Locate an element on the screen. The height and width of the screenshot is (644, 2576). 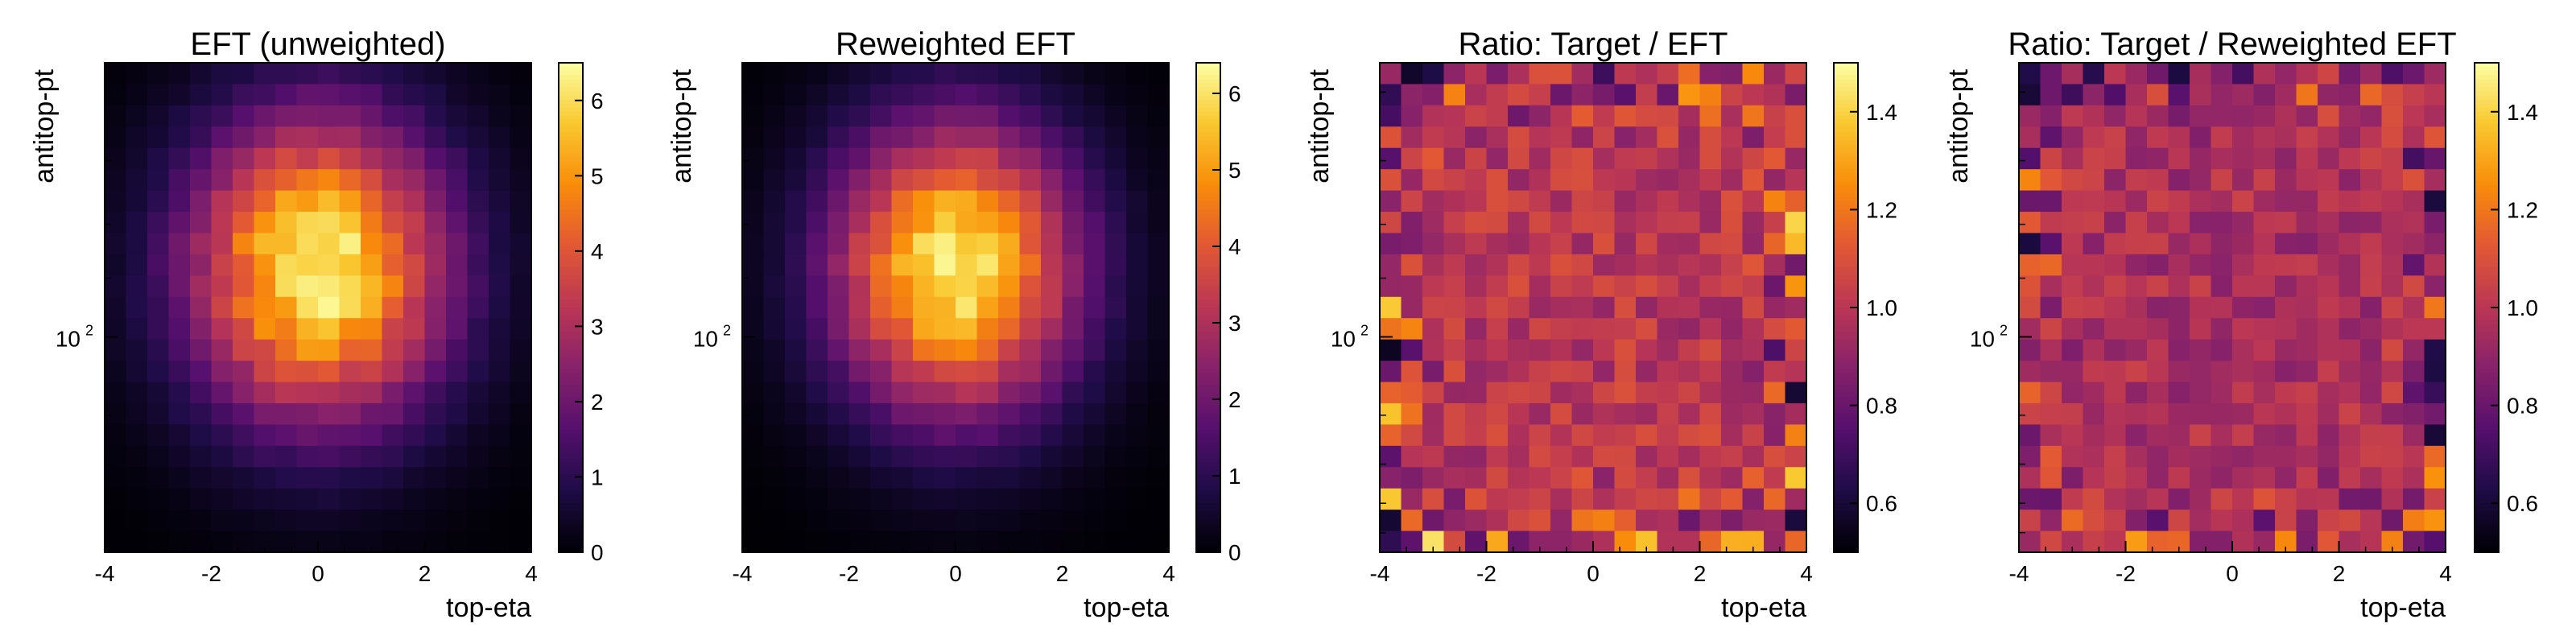
colorbar-tick-label: 2 is located at coordinates (1234, 399).